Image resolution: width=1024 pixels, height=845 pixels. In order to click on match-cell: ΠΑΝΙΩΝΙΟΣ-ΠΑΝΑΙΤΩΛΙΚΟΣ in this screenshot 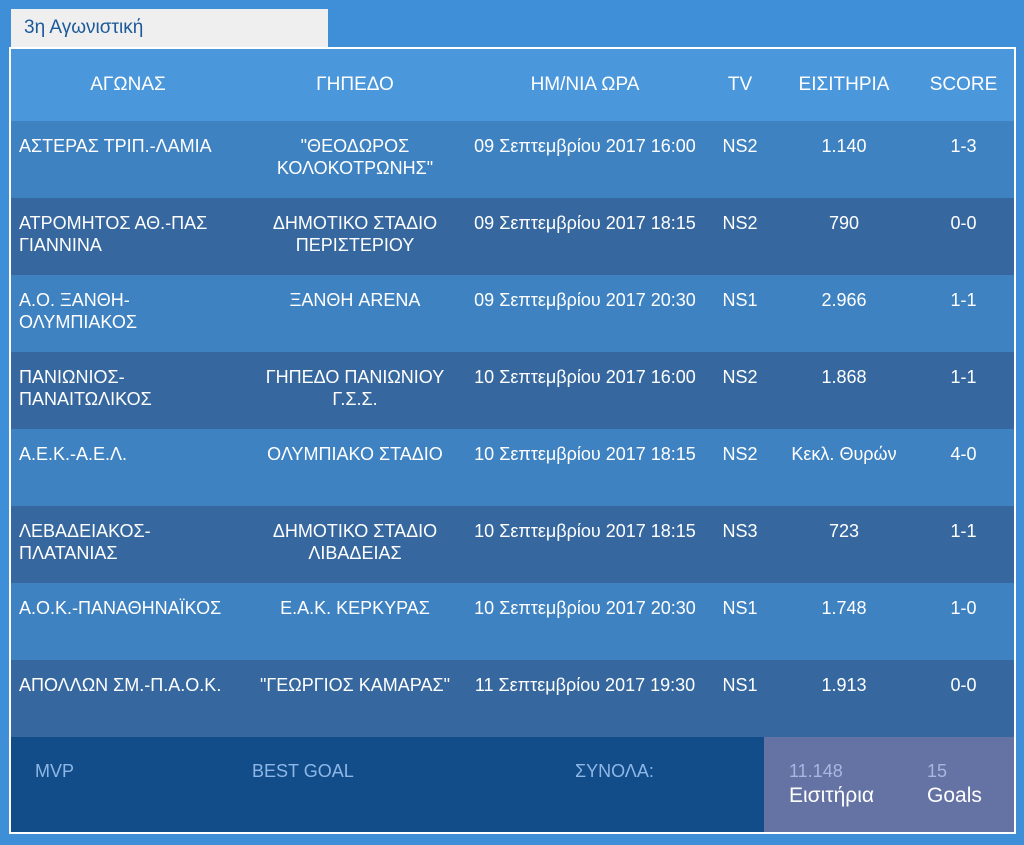, I will do `click(85, 388)`.